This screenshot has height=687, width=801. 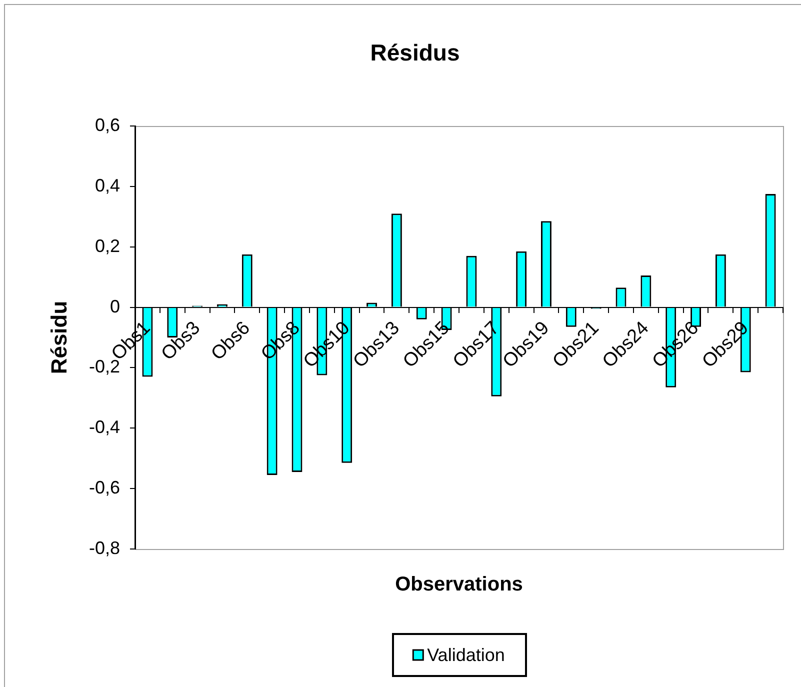 I want to click on y-tick-label: -0,4, so click(x=104, y=427).